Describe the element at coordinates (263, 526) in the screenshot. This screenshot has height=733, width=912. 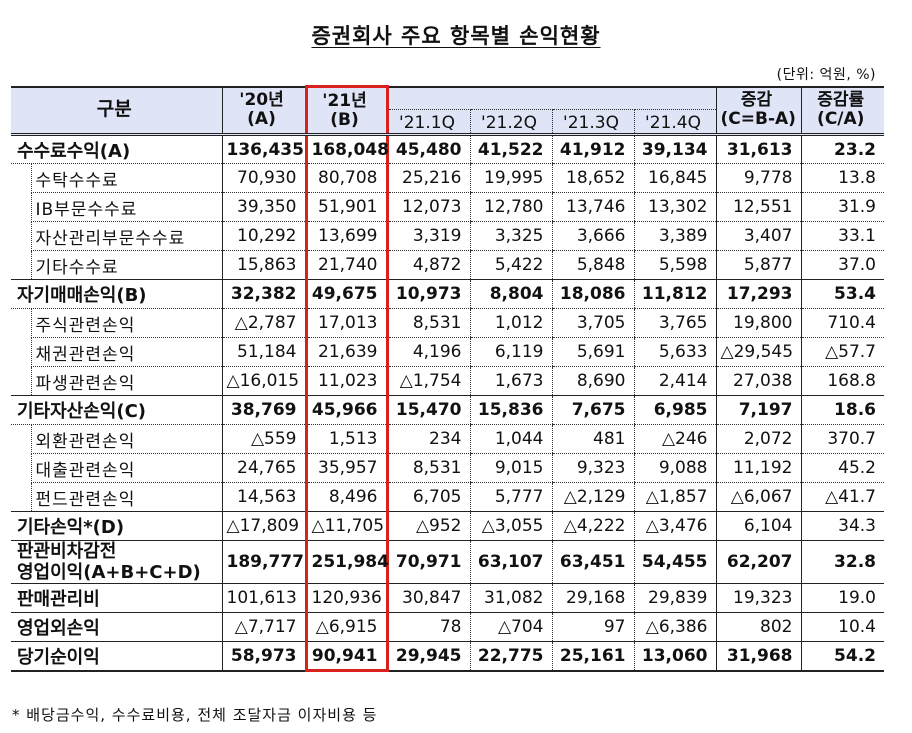
I see `cell-value: △17,809` at that location.